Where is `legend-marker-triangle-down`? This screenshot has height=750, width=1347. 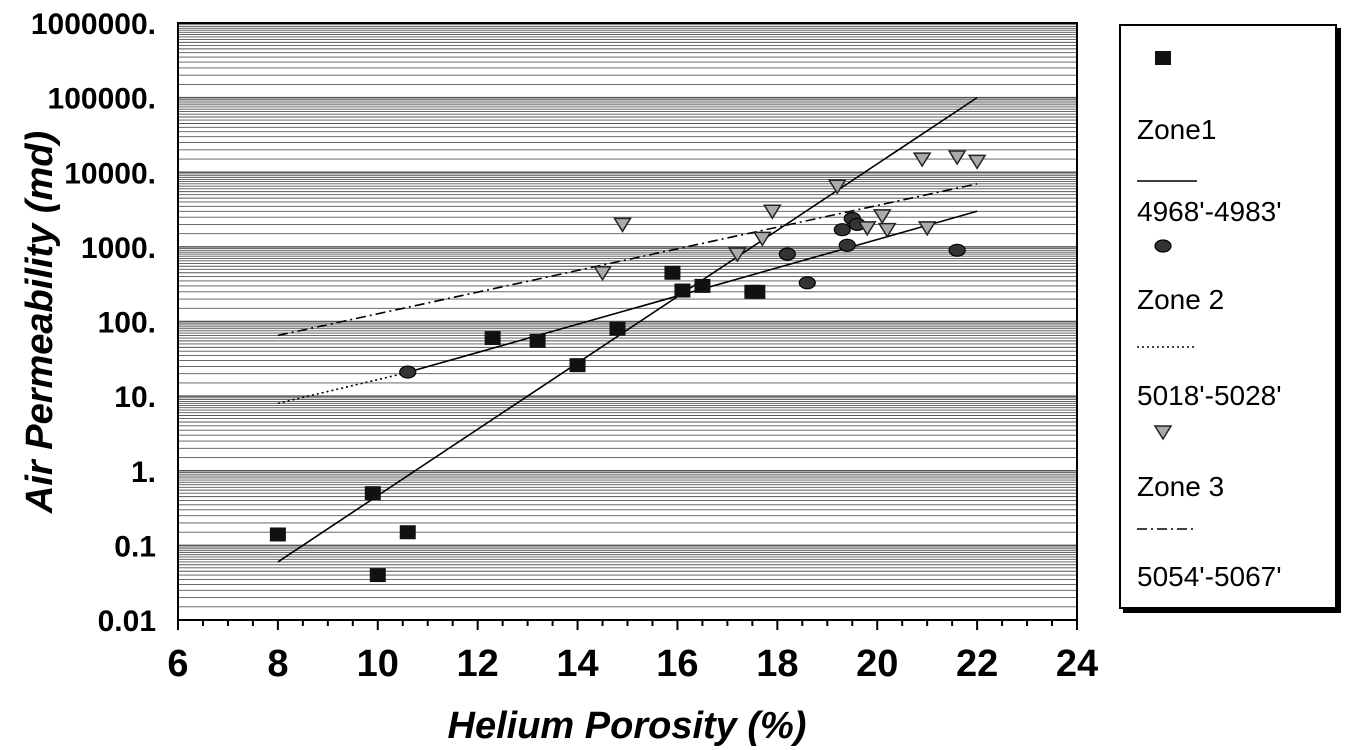
legend-marker-triangle-down is located at coordinates (1163, 433).